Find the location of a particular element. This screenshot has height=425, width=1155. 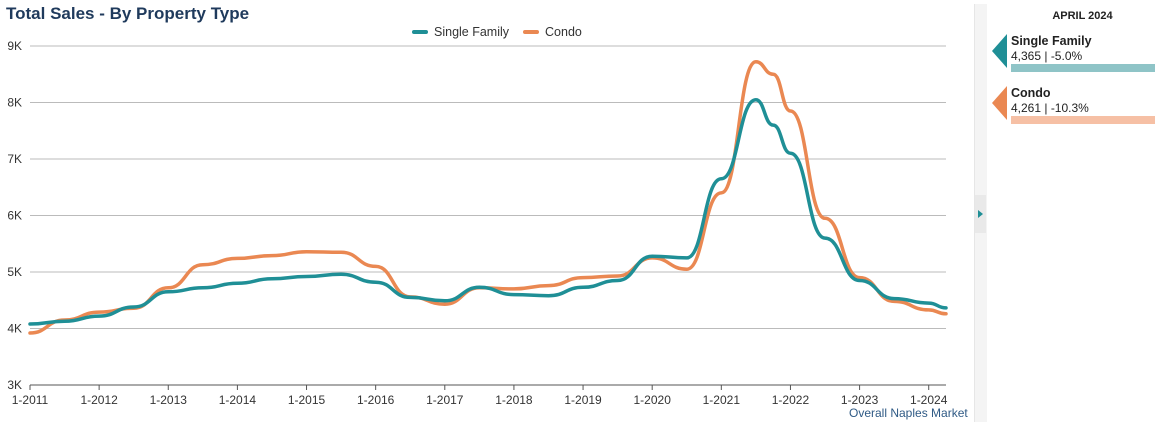

x-tick-label: 1-2015 is located at coordinates (307, 400).